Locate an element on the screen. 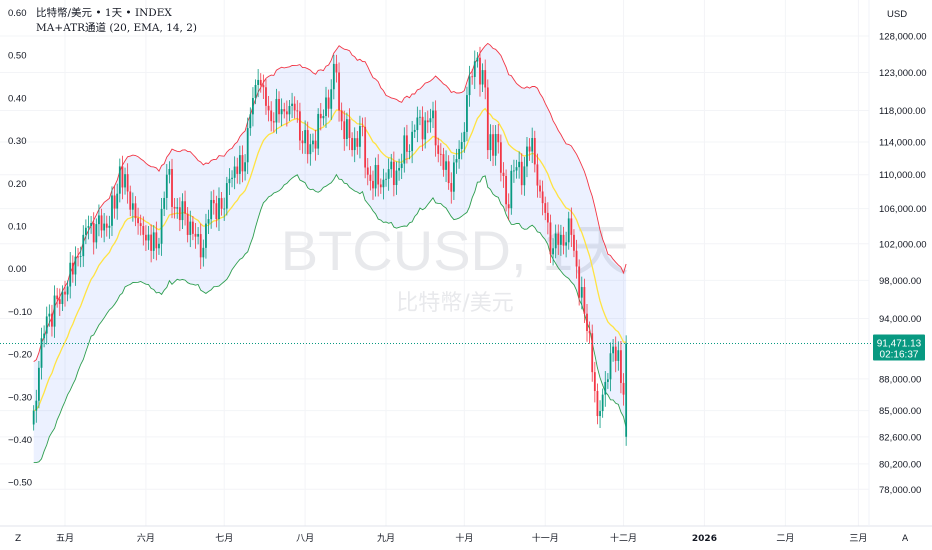 The image size is (932, 550). indicator-info: MA+ATR通道 (20, EMA, 14, 2) is located at coordinates (117, 28).